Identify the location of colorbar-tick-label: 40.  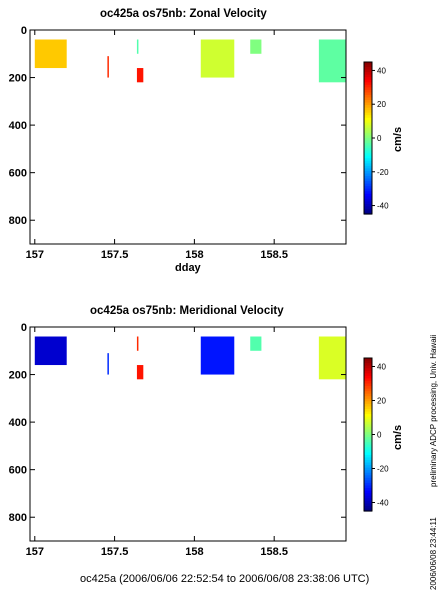
(381, 70).